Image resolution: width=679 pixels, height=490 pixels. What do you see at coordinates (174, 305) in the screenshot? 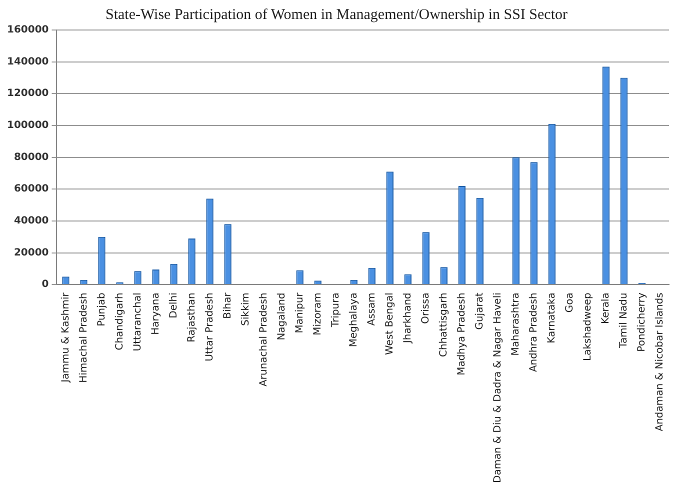
I see `x-tick-label: Delhi` at bounding box center [174, 305].